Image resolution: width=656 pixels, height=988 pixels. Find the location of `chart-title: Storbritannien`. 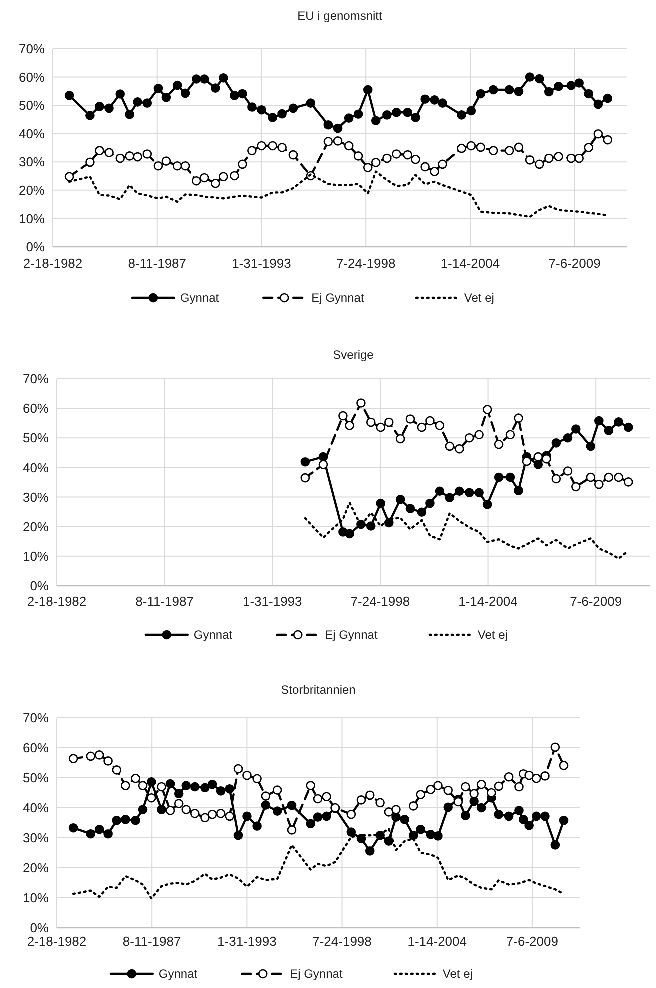

chart-title: Storbritannien is located at coordinates (318, 690).